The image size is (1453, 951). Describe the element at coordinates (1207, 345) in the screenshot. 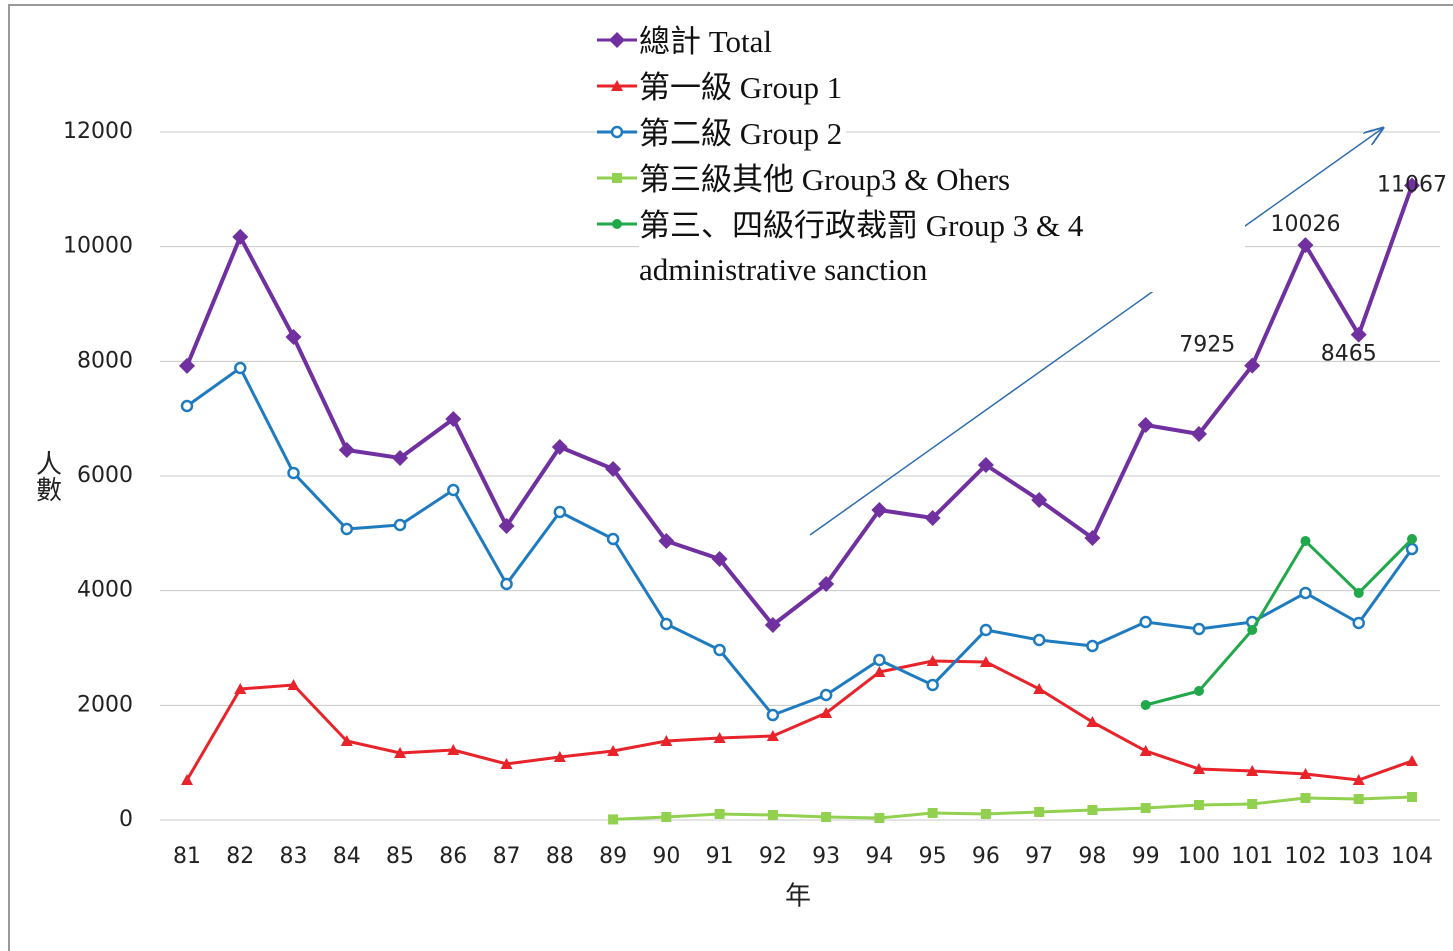

I see `data-label: 7925` at that location.